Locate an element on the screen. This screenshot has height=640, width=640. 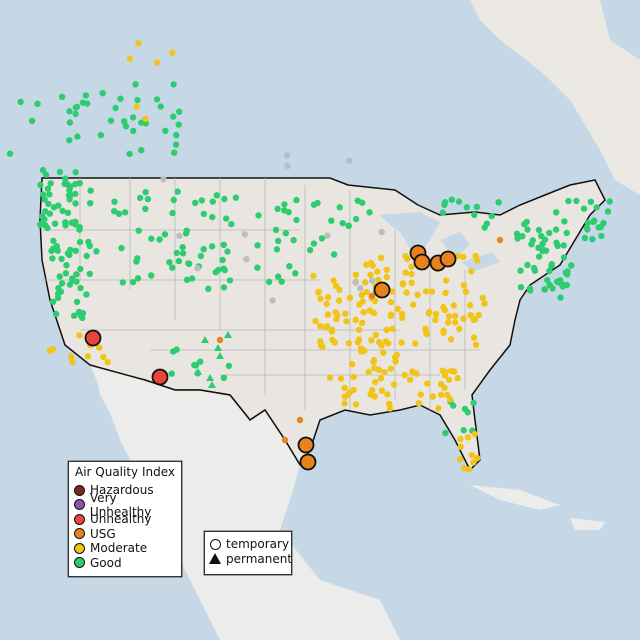
station-large is located at coordinates (382, 290).